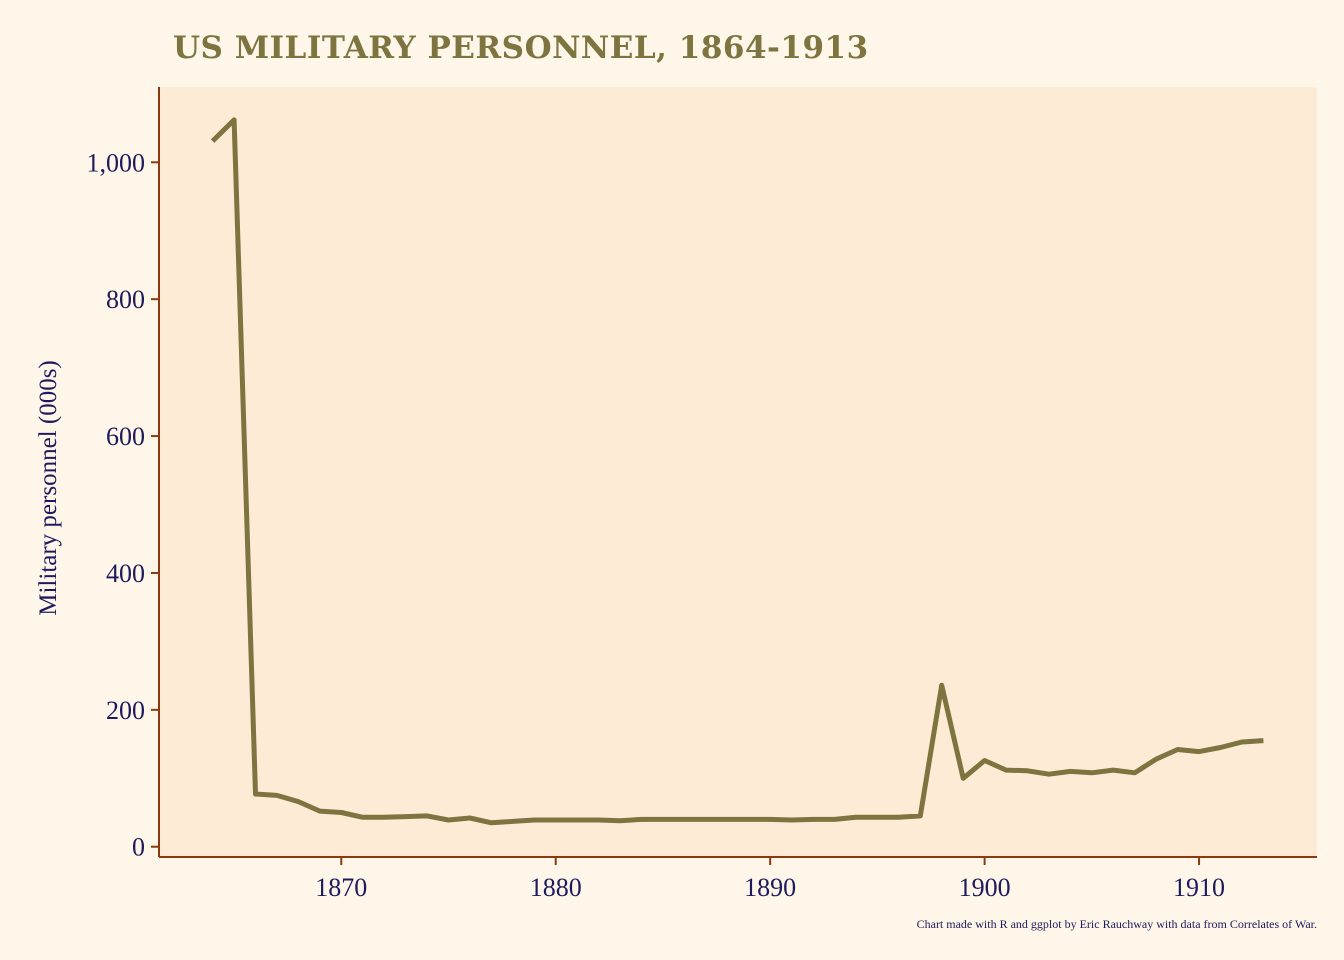  I want to click on y-tick-label: 1,000, so click(116, 162).